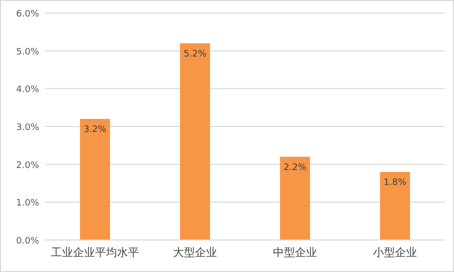 This screenshot has width=454, height=272. What do you see at coordinates (95, 129) in the screenshot?
I see `data-label: 3.2%` at bounding box center [95, 129].